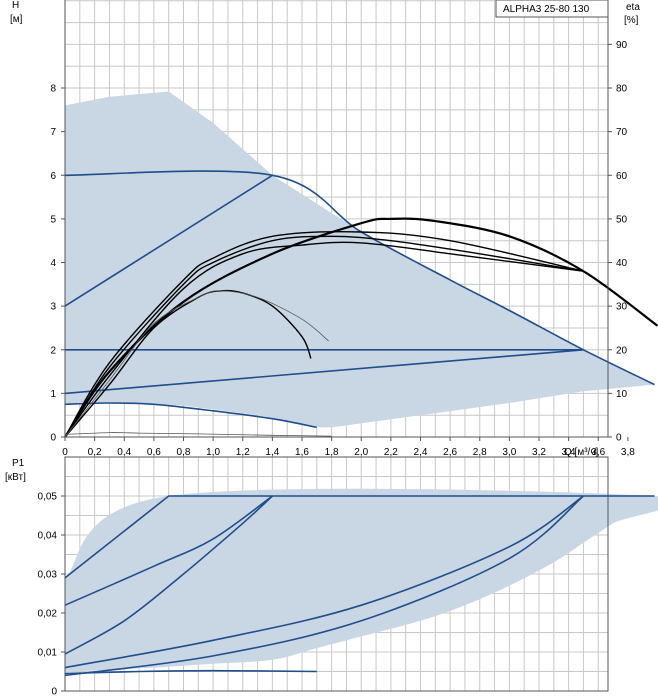 Image resolution: width=658 pixels, height=700 pixels. Describe the element at coordinates (622, 350) in the screenshot. I see `y2-tick-label: 20` at that location.